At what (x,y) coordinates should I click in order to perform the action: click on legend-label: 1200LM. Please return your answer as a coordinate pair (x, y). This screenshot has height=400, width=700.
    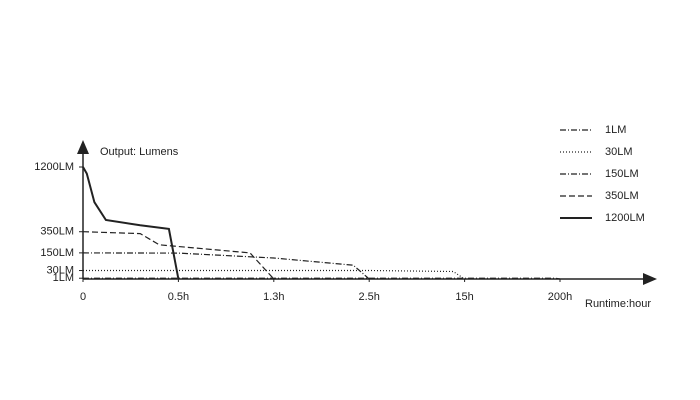
    Looking at the image, I should click on (625, 218).